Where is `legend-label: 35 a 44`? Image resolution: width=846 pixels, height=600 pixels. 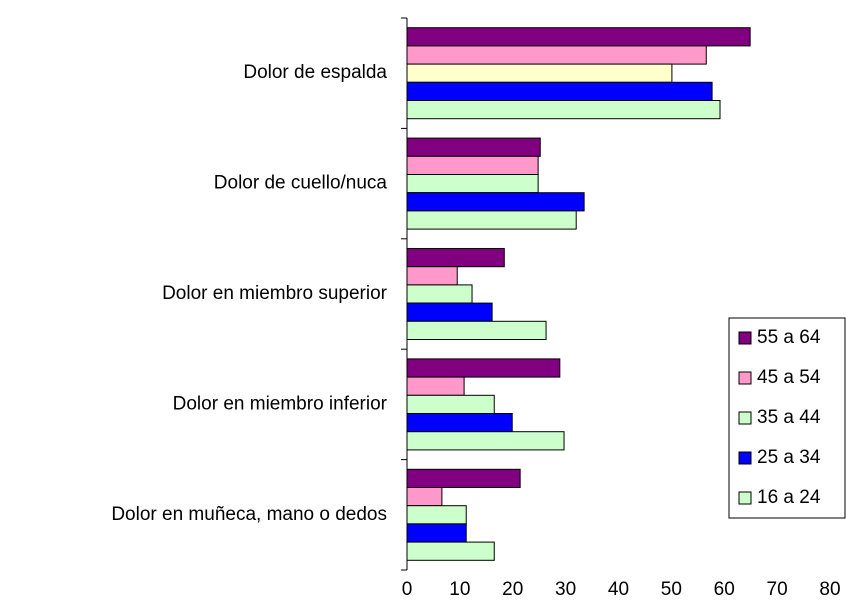 legend-label: 35 a 44 is located at coordinates (789, 417).